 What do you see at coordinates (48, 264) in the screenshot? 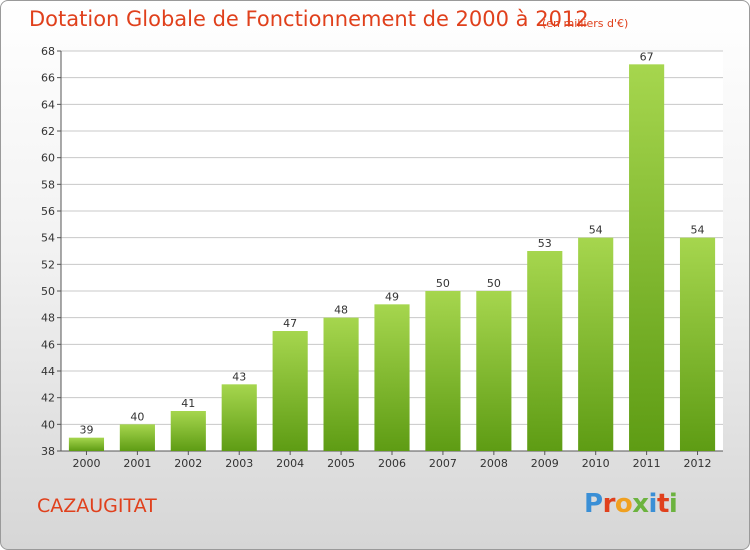
I see `y-tick-label: 52` at bounding box center [48, 264].